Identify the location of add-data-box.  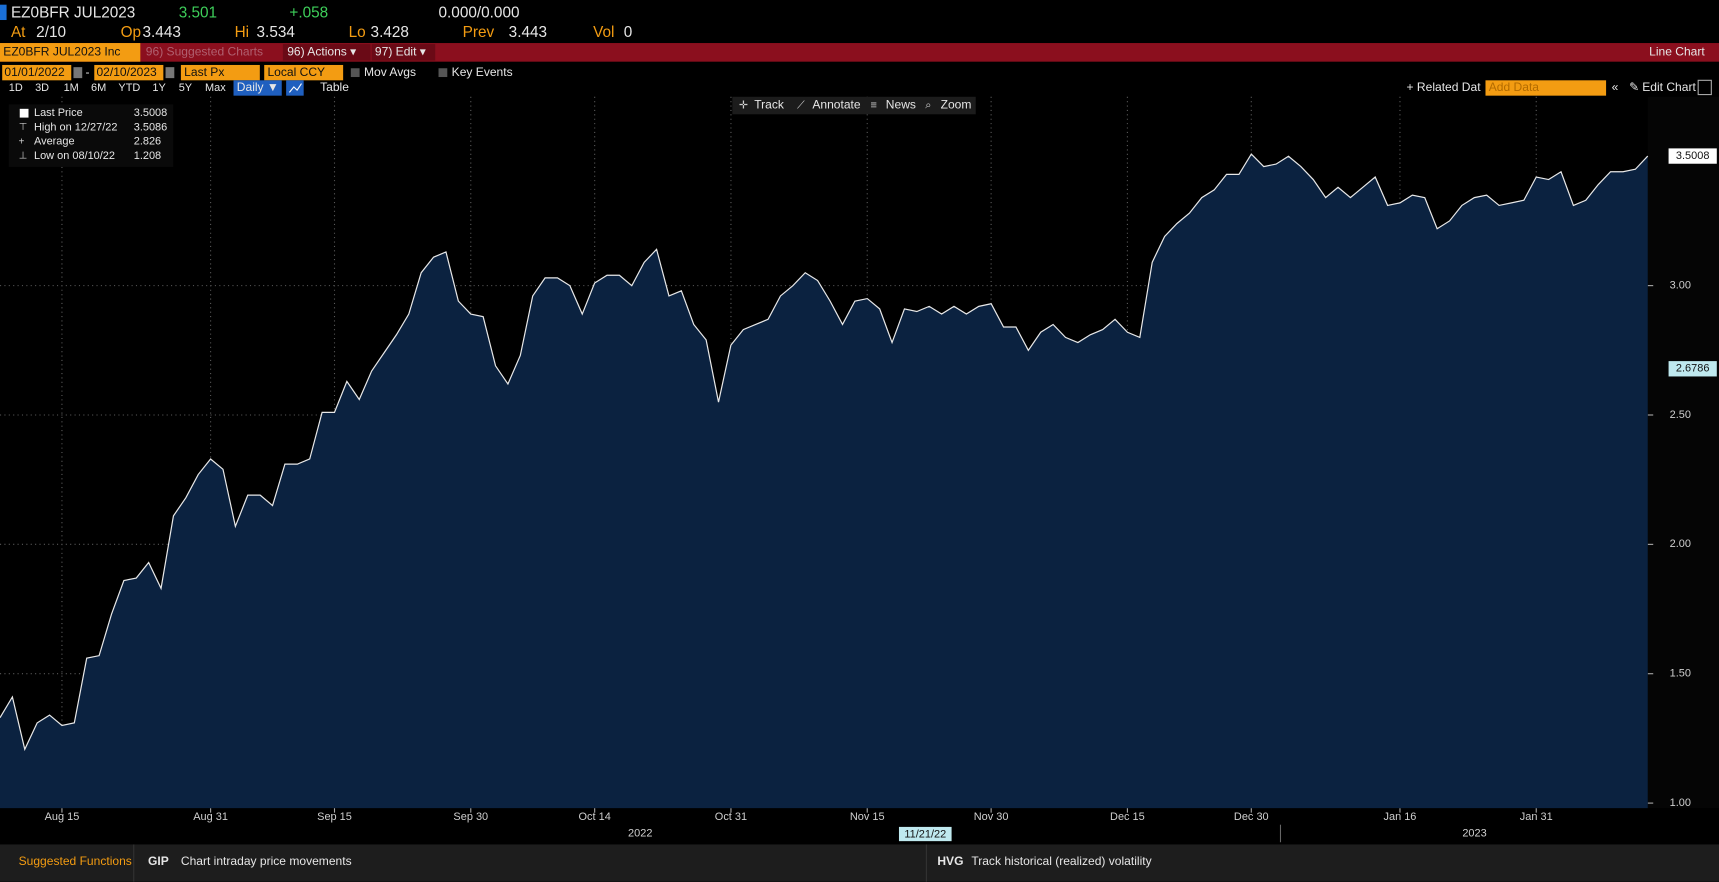
(1546, 88).